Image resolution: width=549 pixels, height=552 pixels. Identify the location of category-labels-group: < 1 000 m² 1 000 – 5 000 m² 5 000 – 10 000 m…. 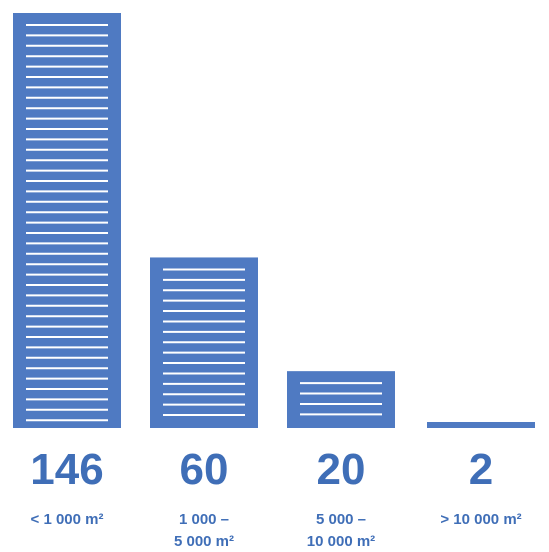
(276, 530).